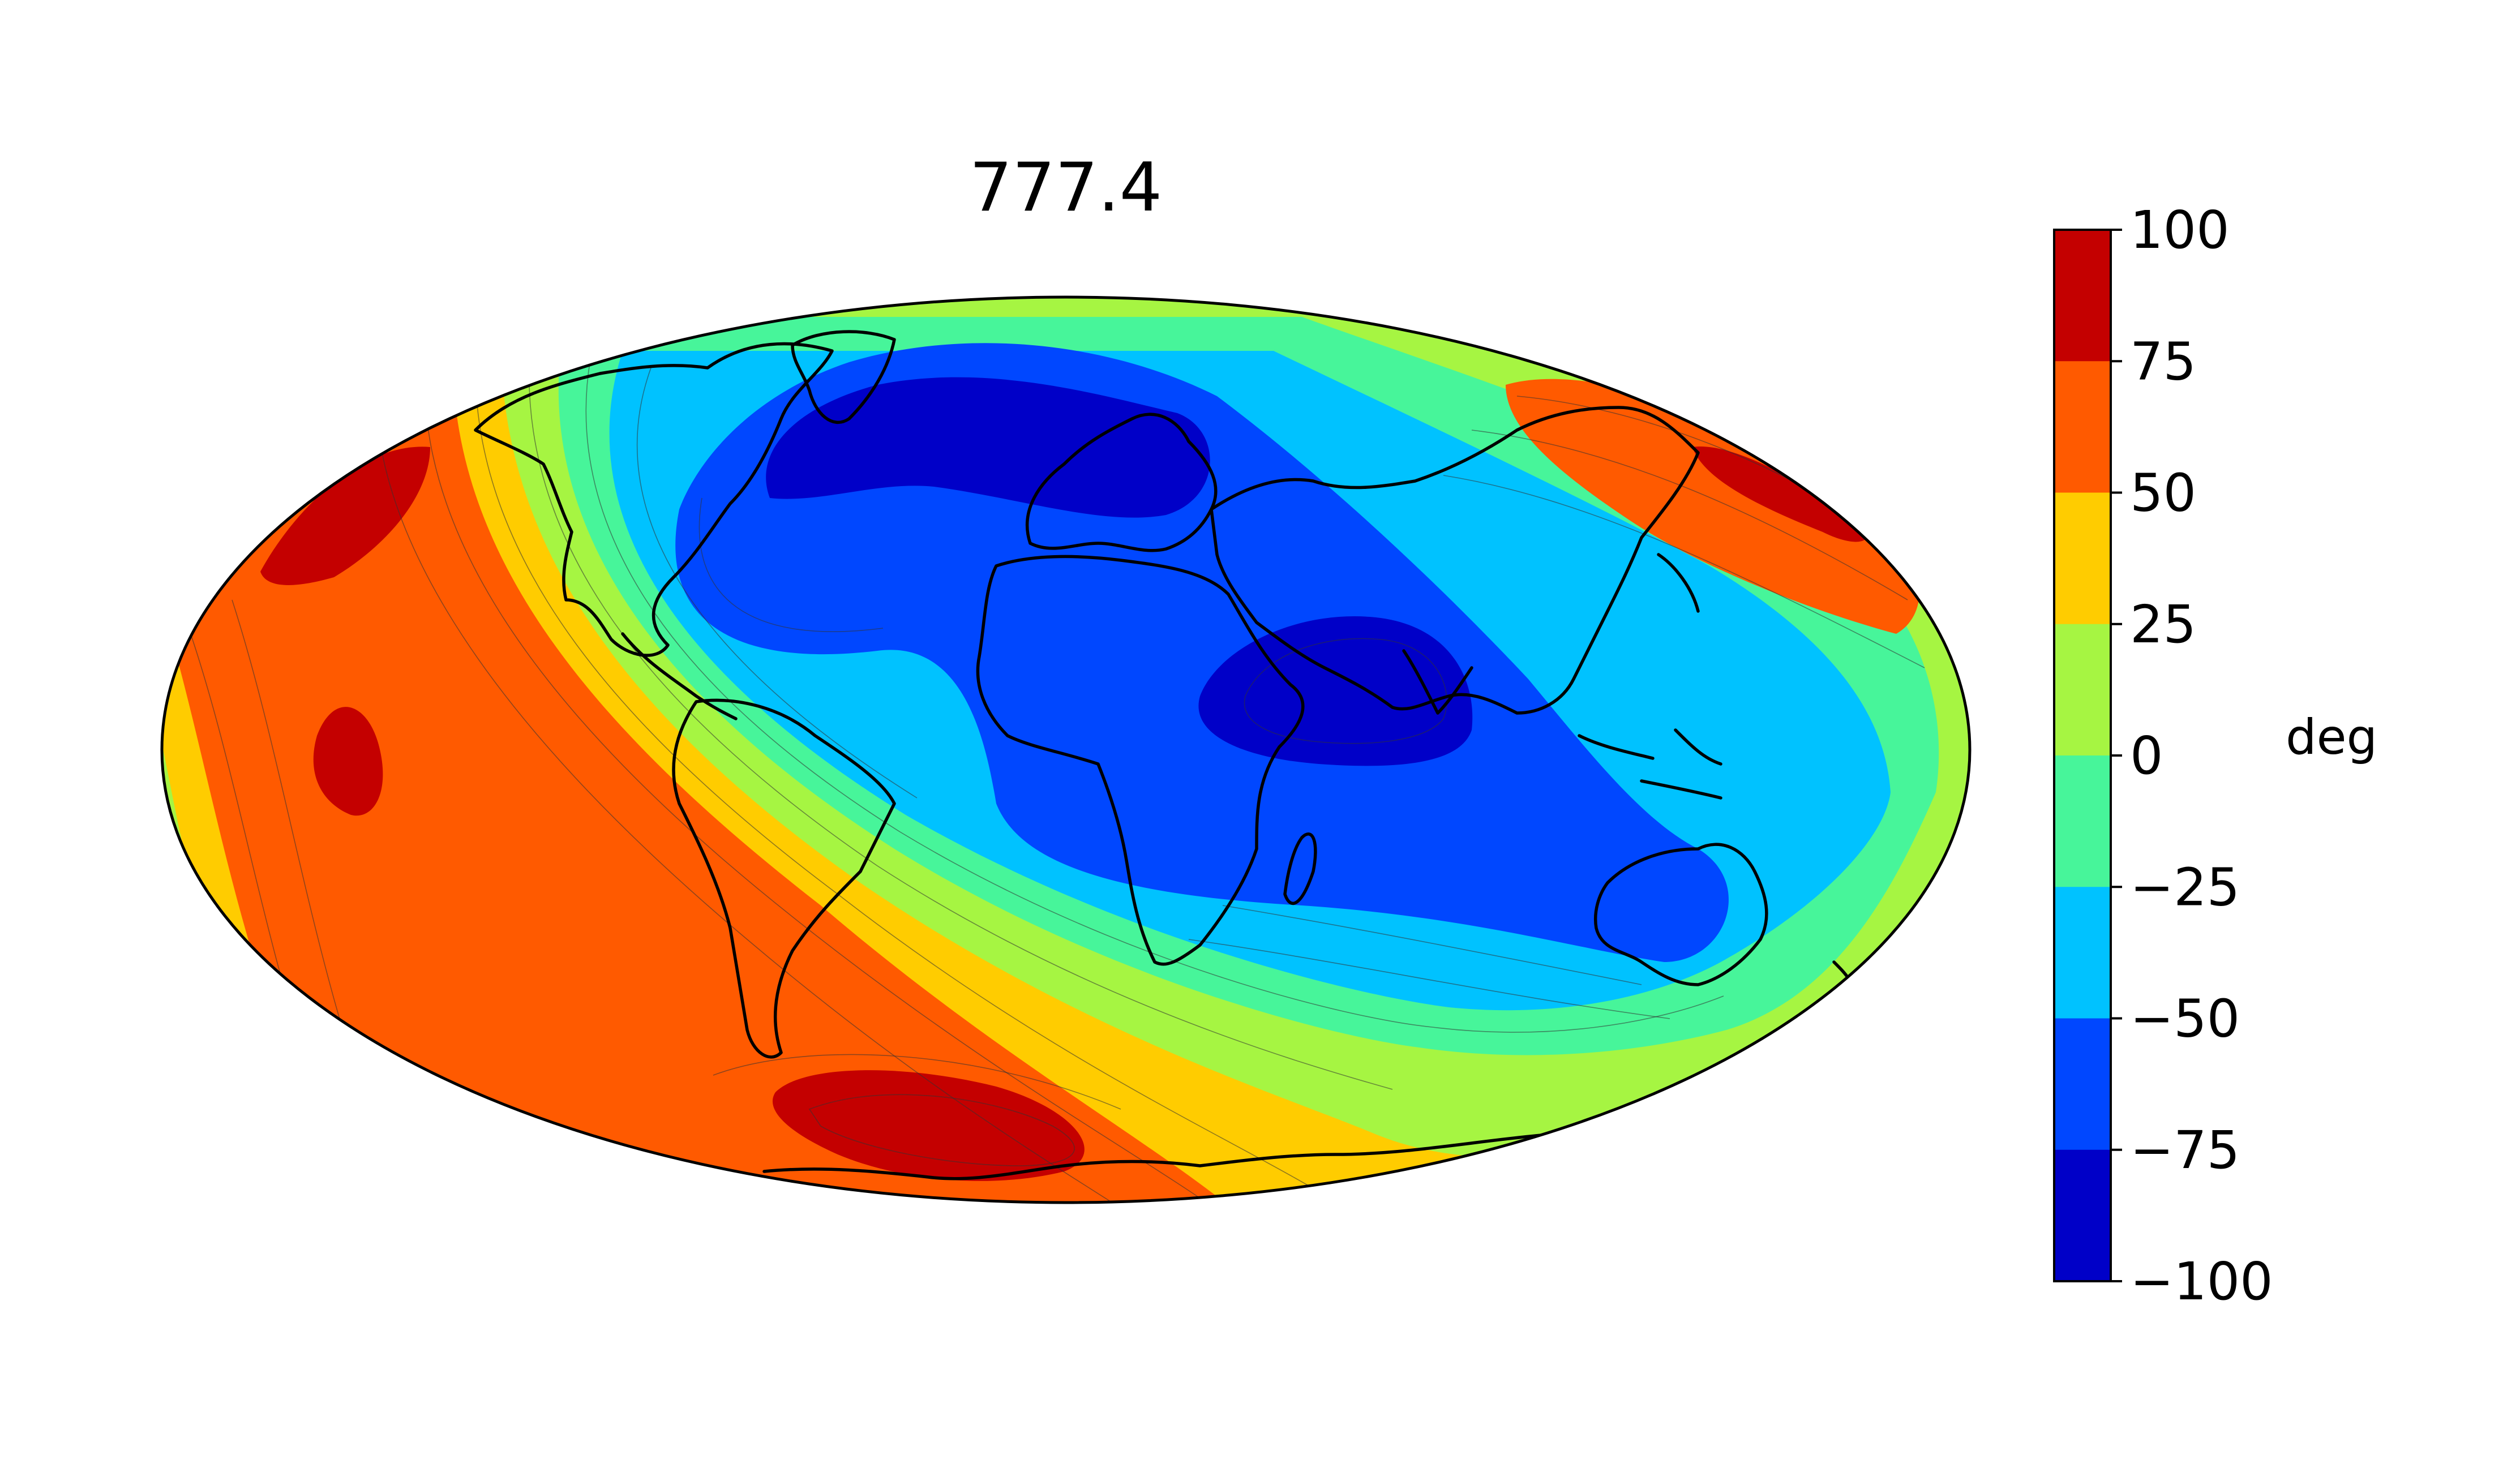  What do you see at coordinates (654, 499) in the screenshot?
I see `coast-north-america` at bounding box center [654, 499].